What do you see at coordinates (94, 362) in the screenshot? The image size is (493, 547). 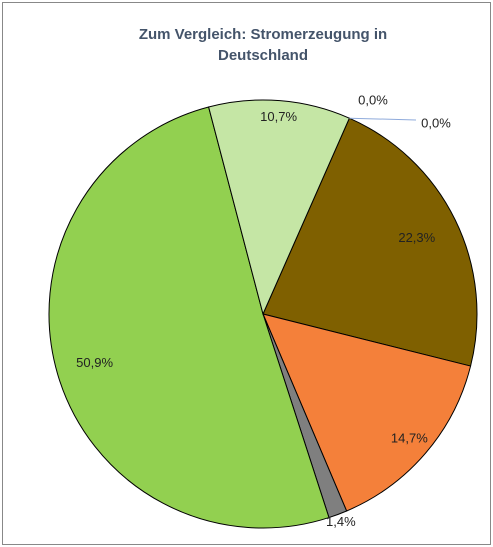 I see `data-label: 50,9%` at bounding box center [94, 362].